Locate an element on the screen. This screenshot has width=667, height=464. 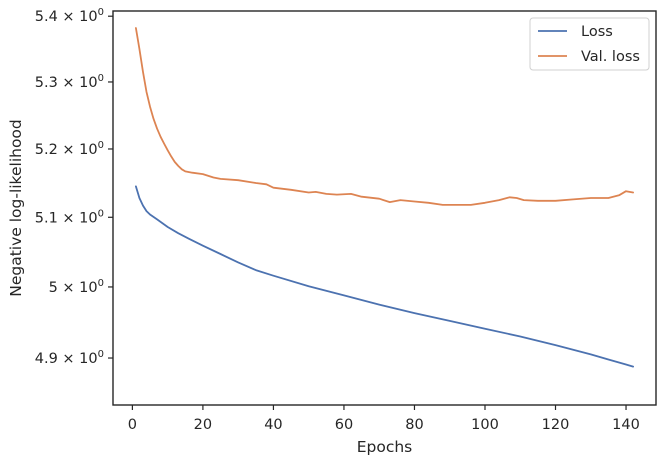
y-tick-label: 5.1 × 100 is located at coordinates (69, 217).